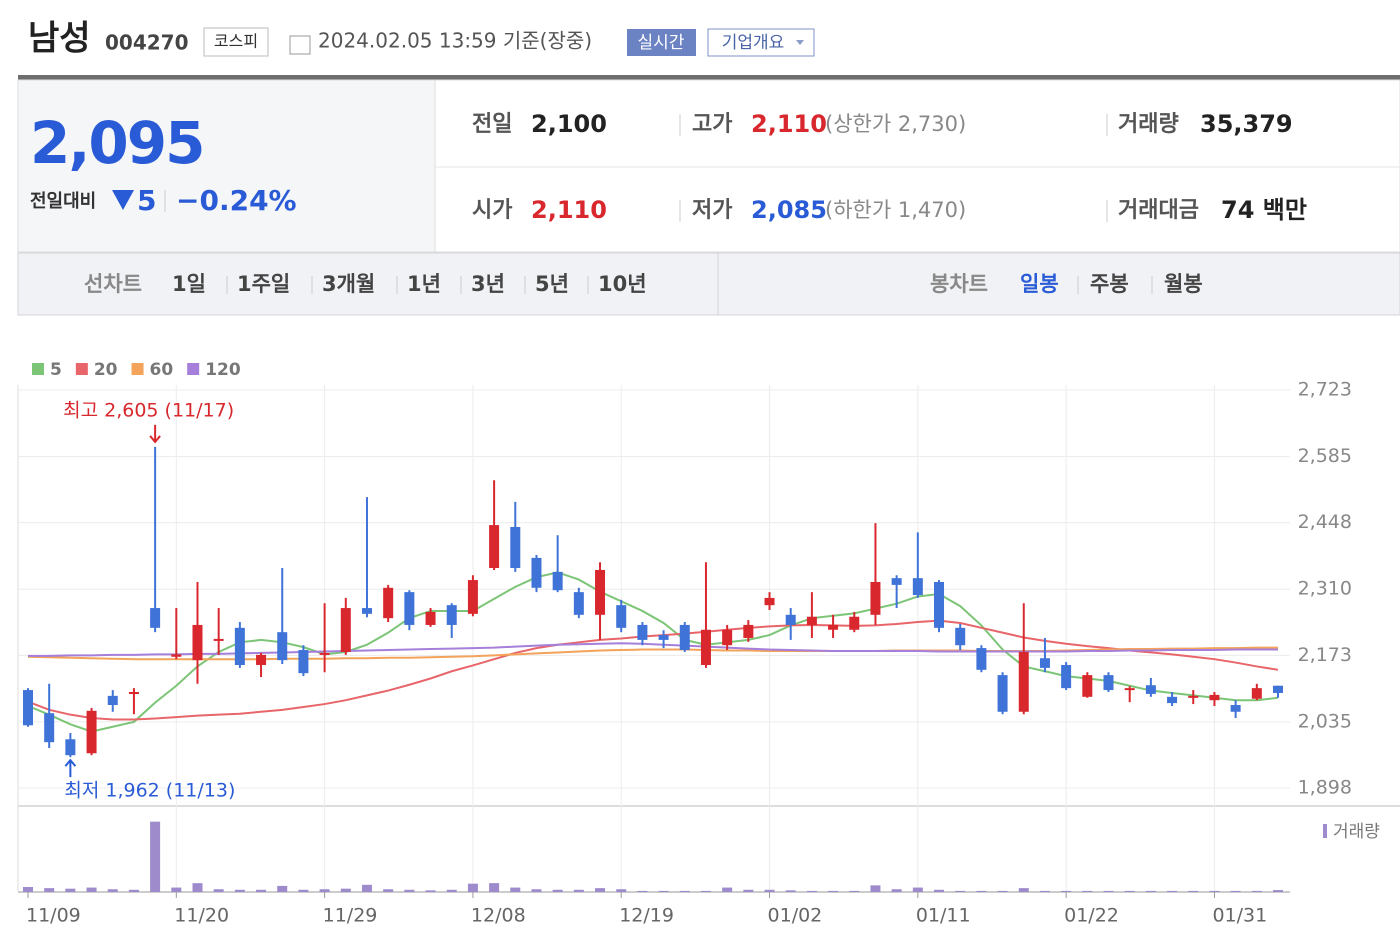 This screenshot has width=1400, height=946. I want to click on legend-label: 5, so click(56, 370).